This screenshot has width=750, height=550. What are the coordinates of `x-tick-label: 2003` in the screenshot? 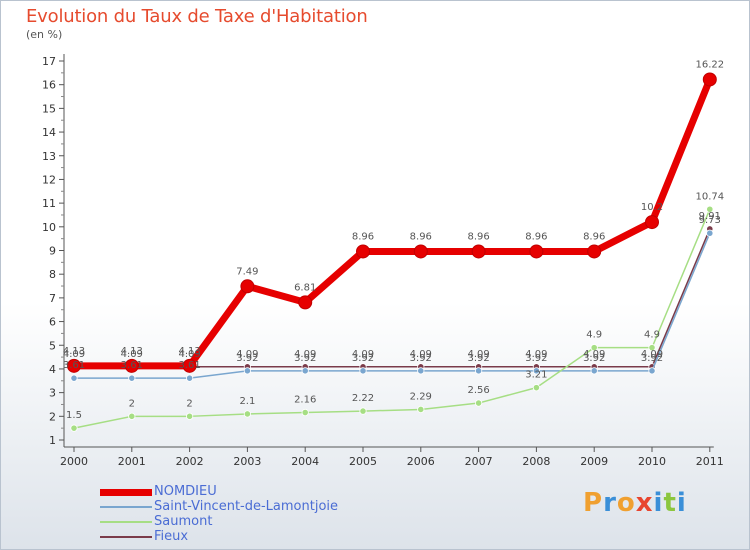 It's located at (247, 461).